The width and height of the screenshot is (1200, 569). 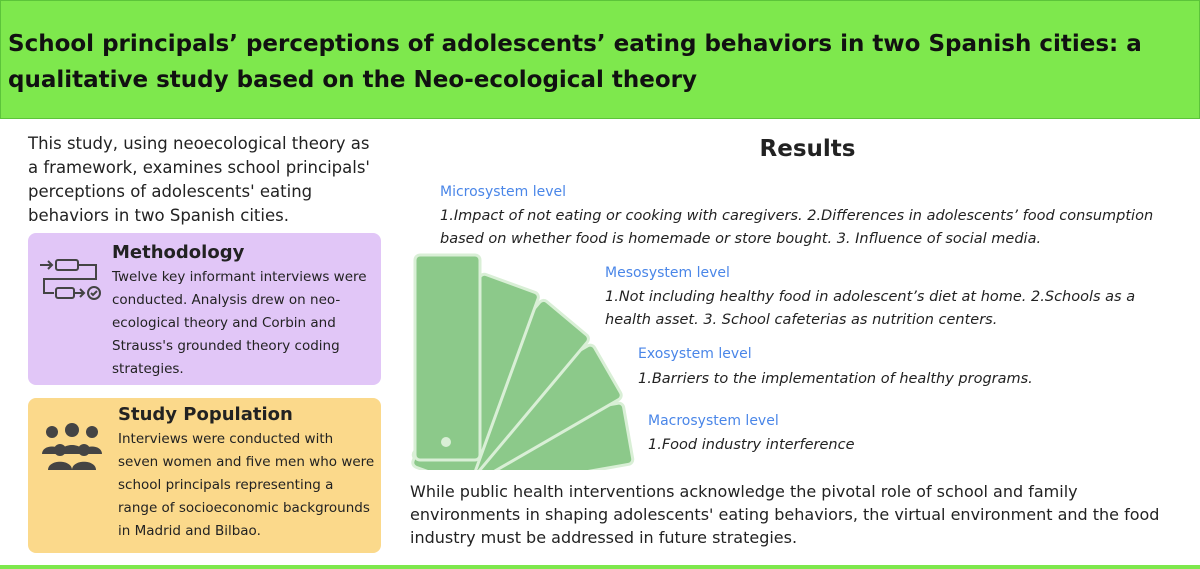 What do you see at coordinates (600, 567) in the screenshot?
I see `footer-bar` at bounding box center [600, 567].